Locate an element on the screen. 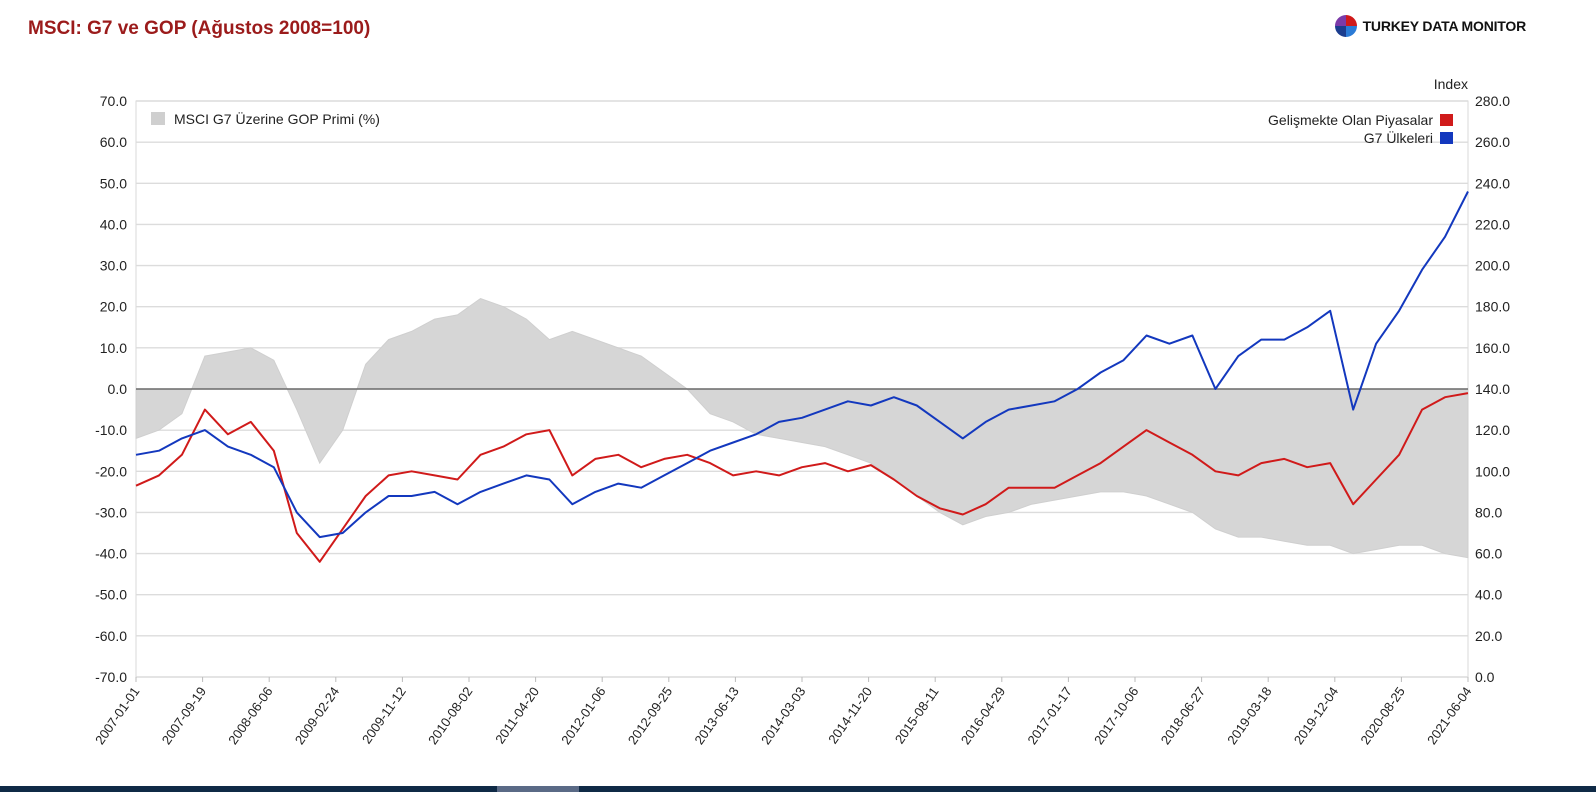 This screenshot has width=1596, height=792. footer-bar is located at coordinates (798, 789).